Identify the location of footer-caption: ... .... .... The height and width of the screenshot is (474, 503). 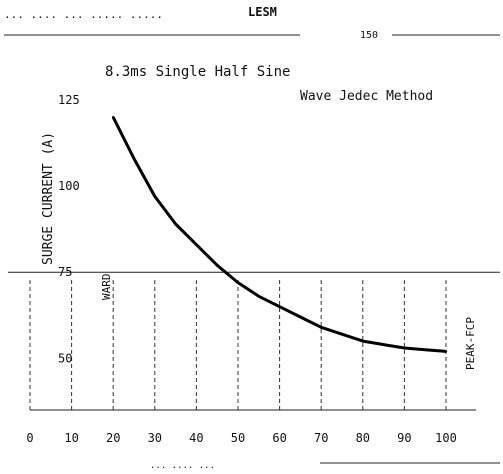
(182, 466).